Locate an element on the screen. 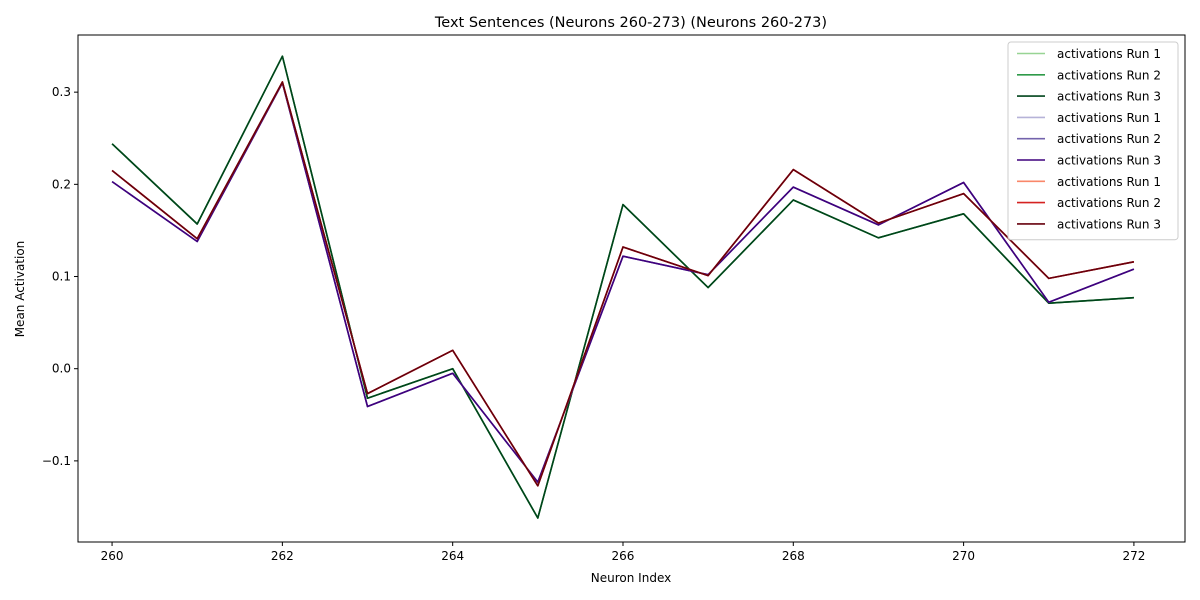 The image size is (1200, 600). y-tick-label: 0.2 is located at coordinates (61, 184).